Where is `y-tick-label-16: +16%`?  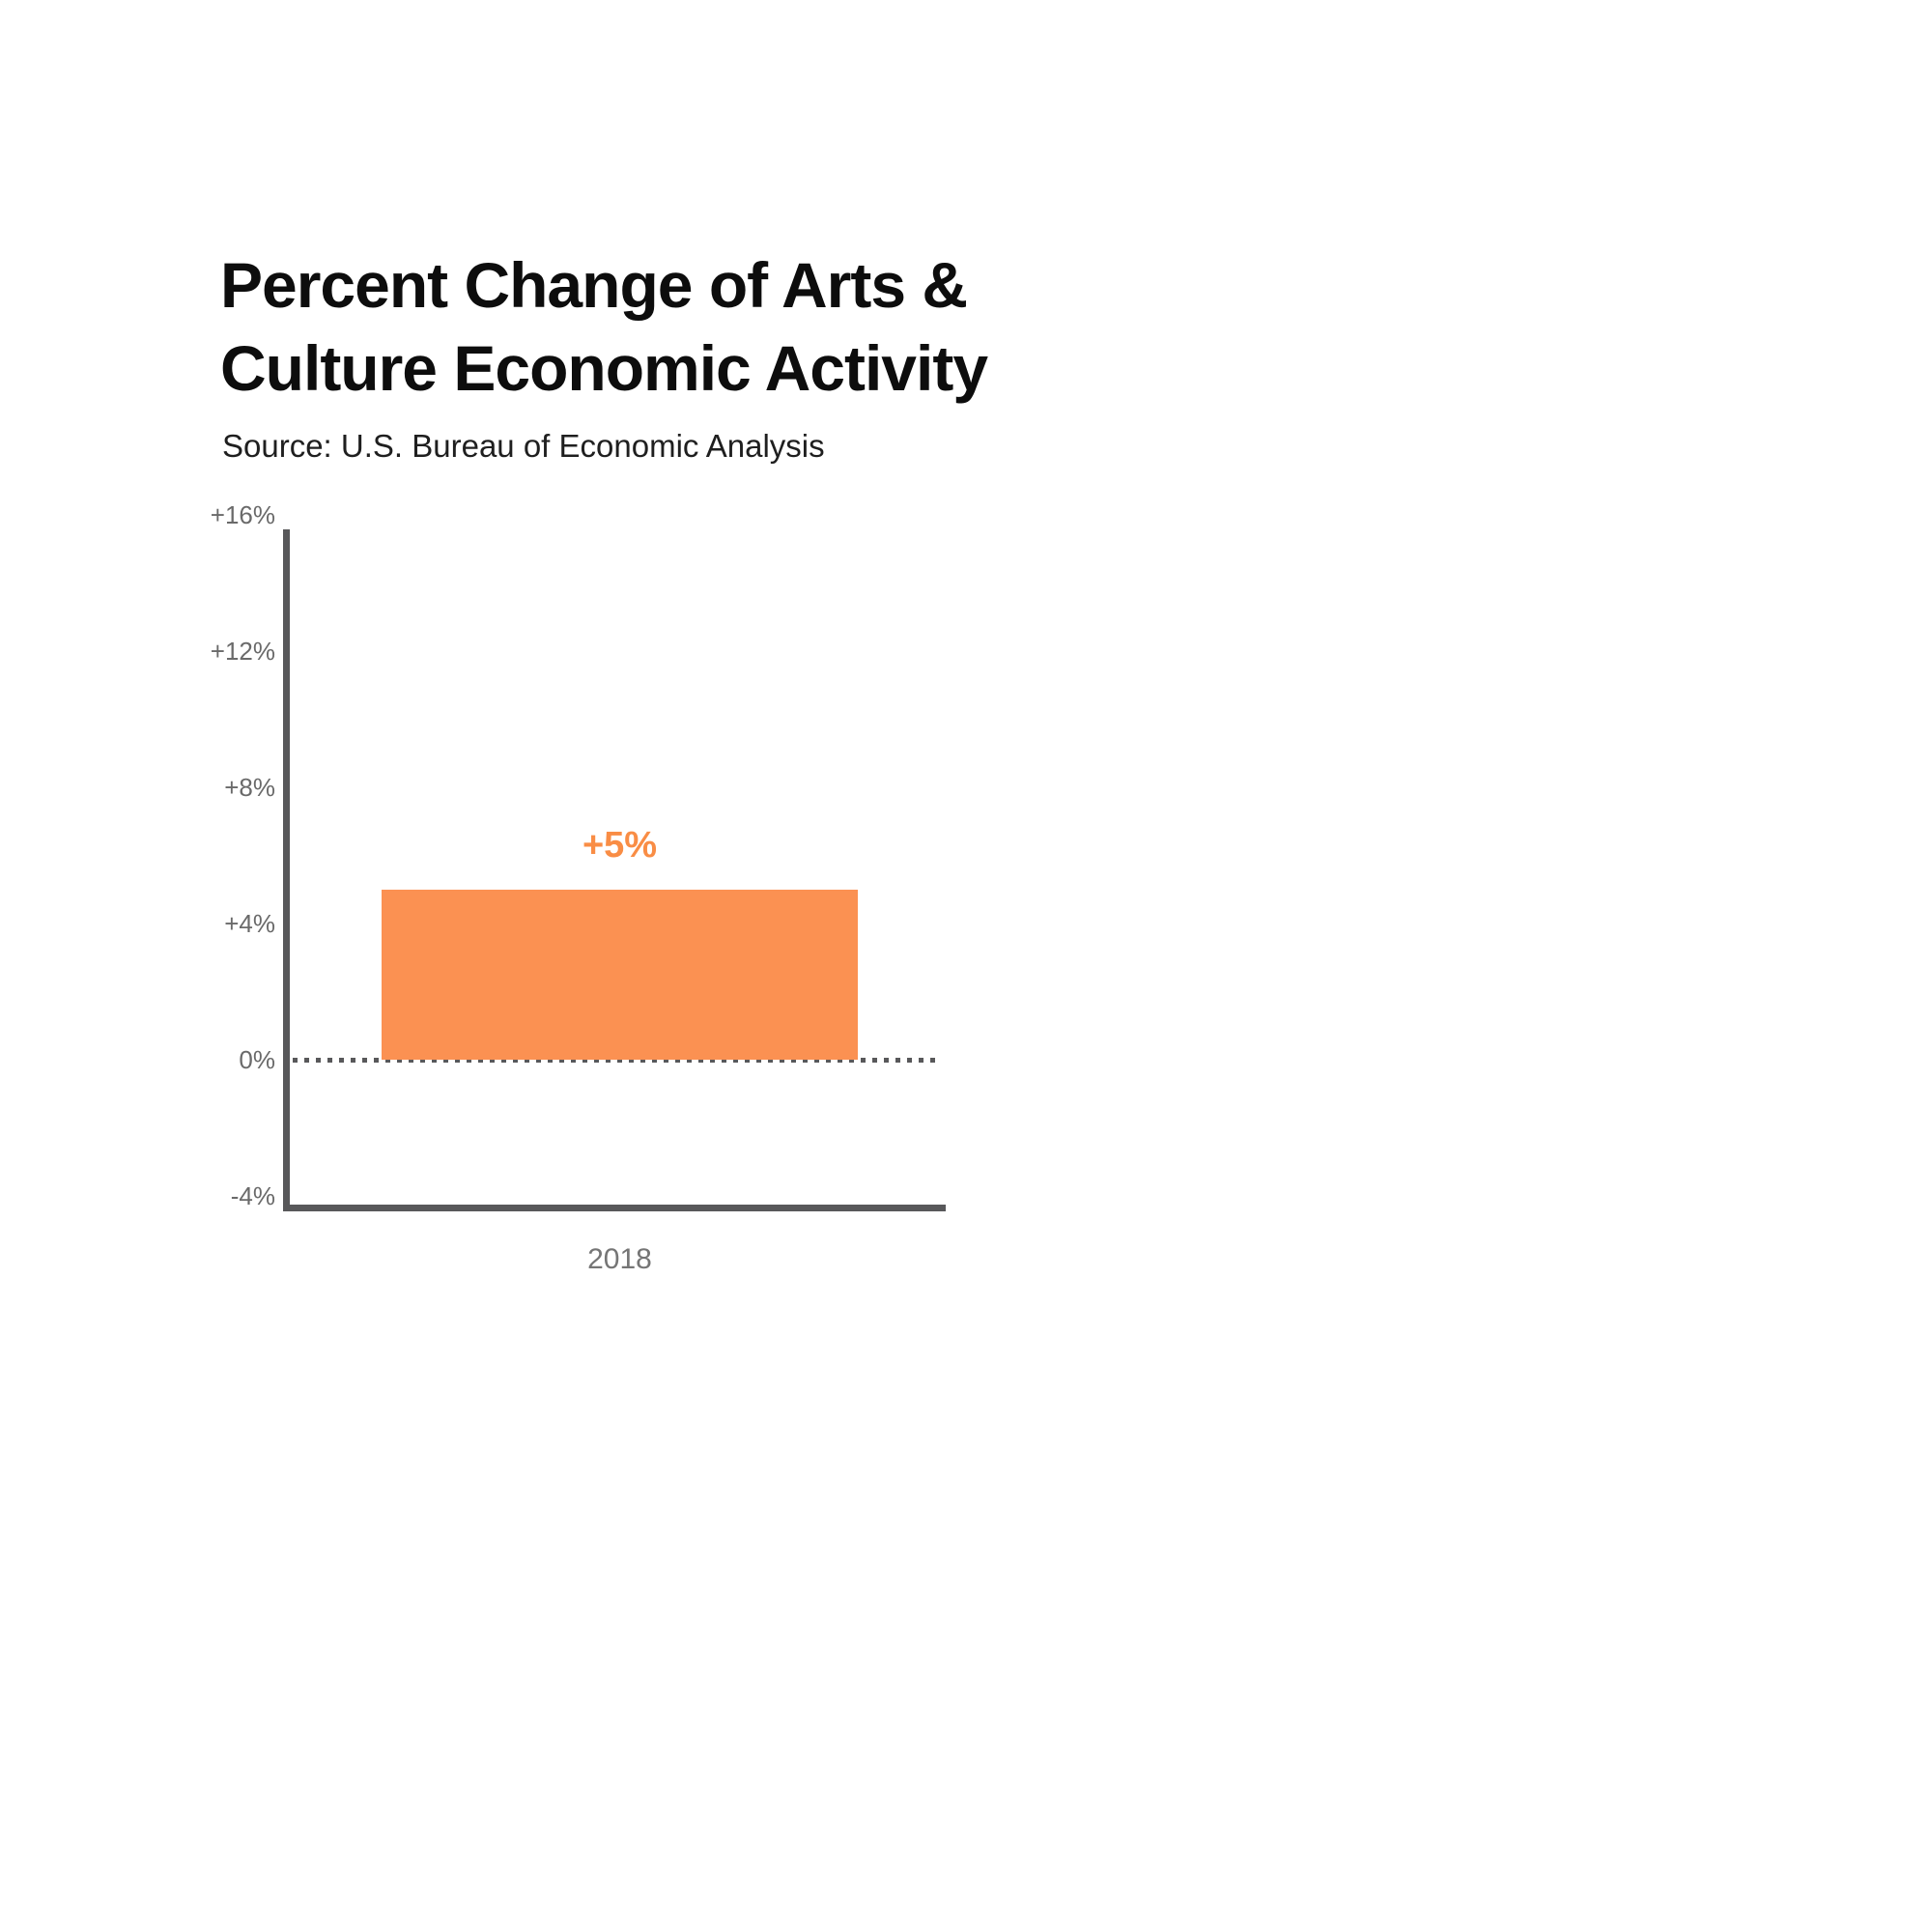
y-tick-label-16: +16% is located at coordinates (242, 514).